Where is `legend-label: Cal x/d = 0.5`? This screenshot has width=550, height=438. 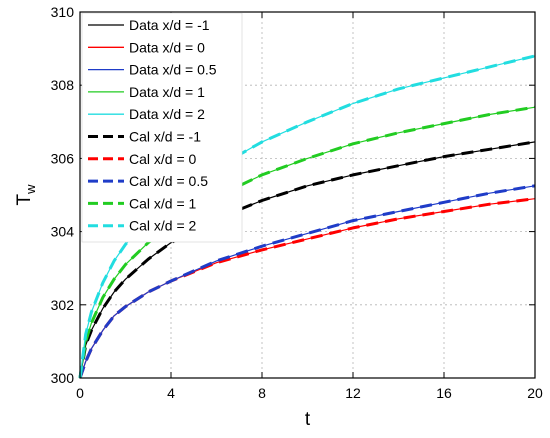 legend-label: Cal x/d = 0.5 is located at coordinates (168, 181).